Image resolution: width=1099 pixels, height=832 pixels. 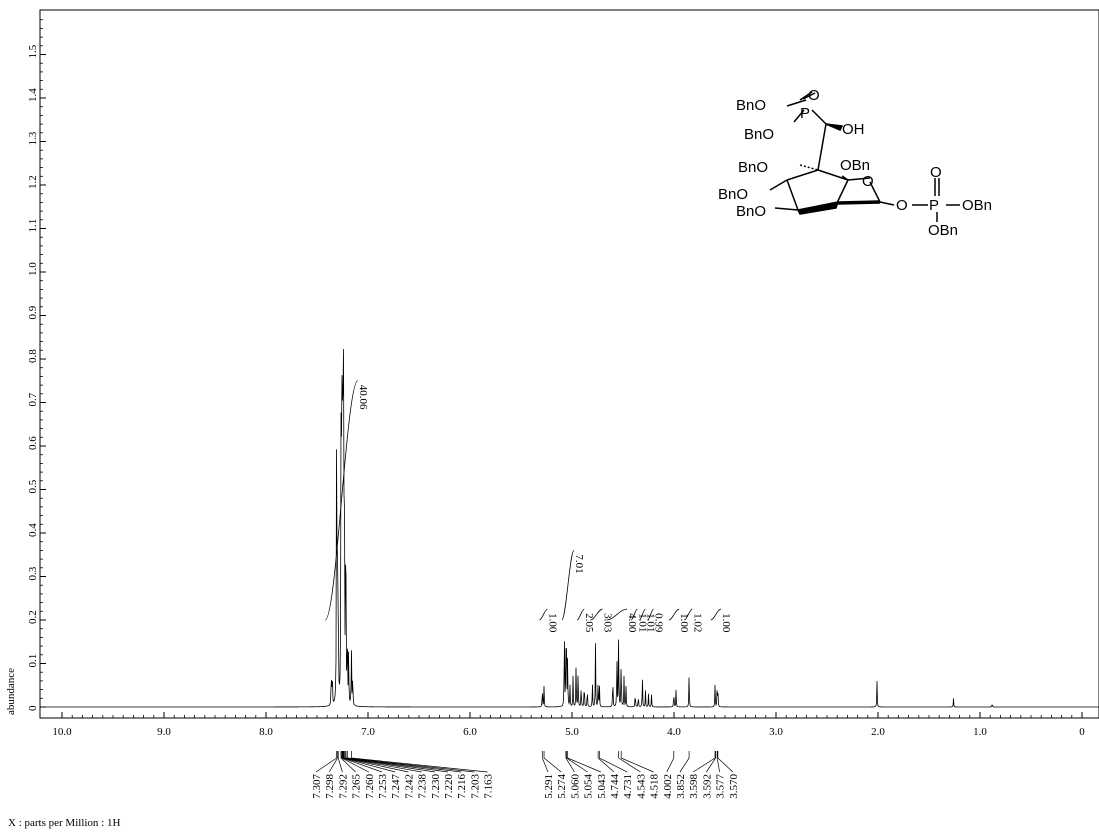 I want to click on peak-label: 3.852, so click(x=681, y=786).